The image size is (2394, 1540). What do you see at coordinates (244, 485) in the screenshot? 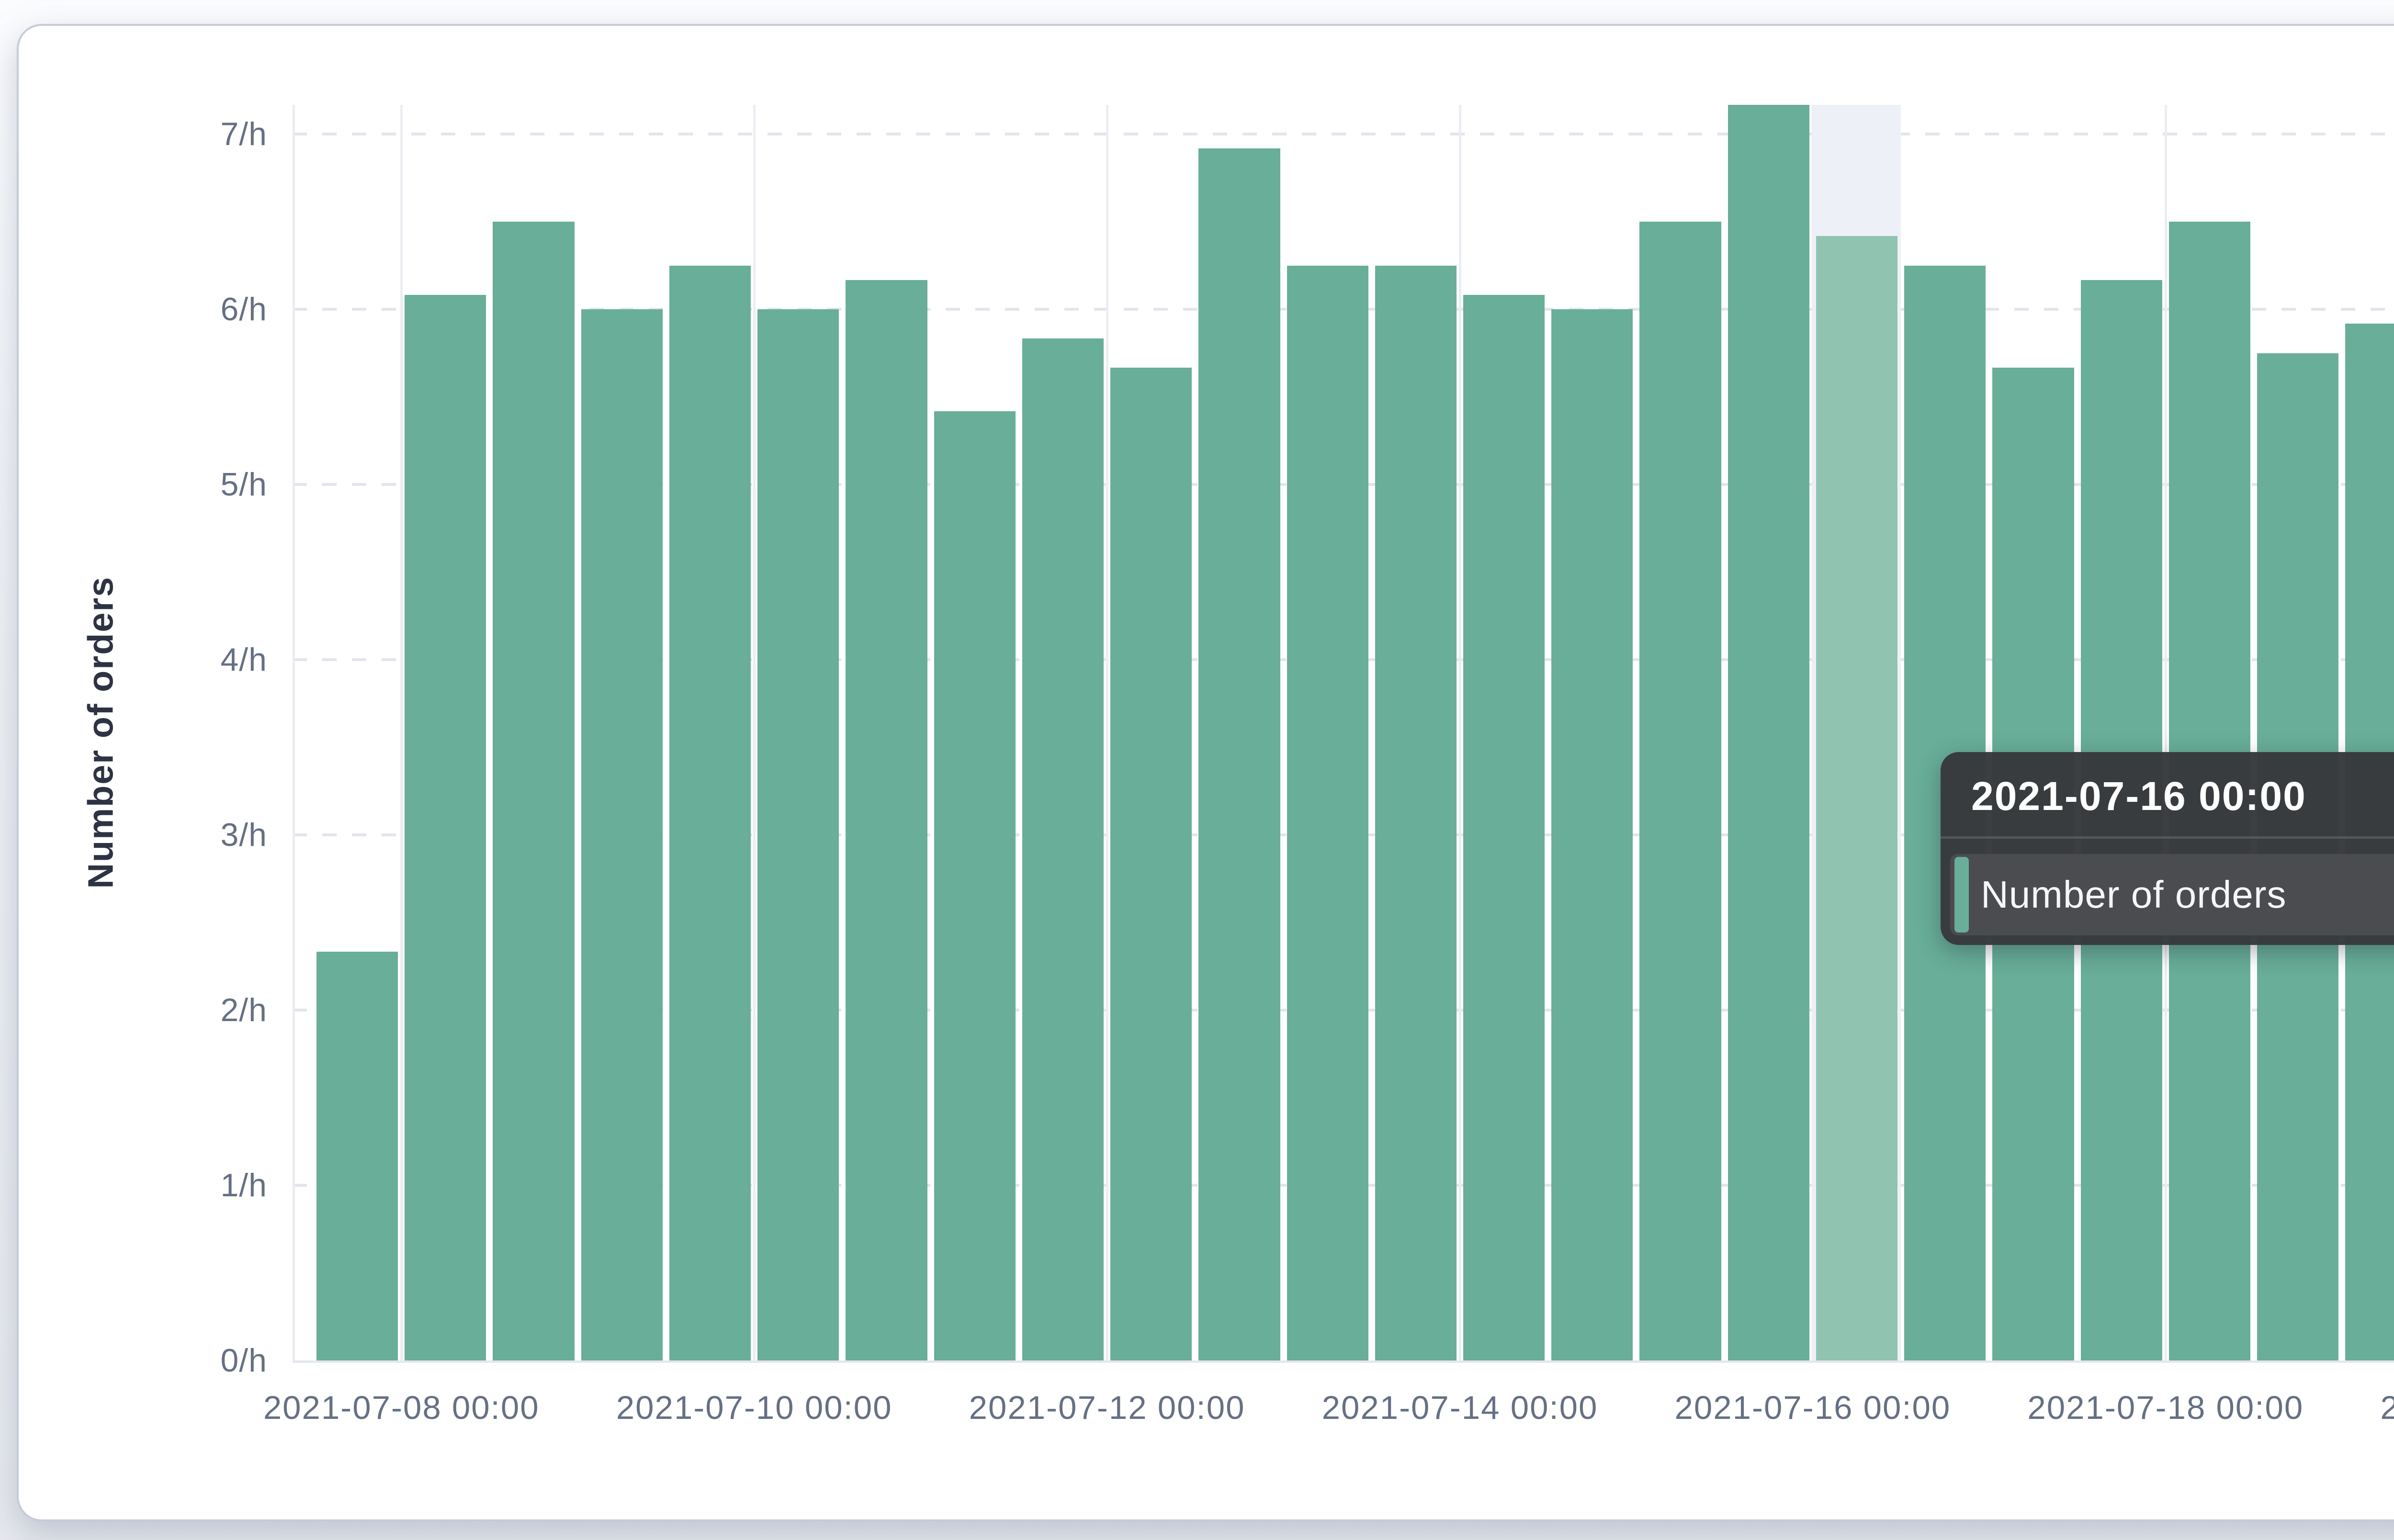
I see `y-tick-label: 5/h` at bounding box center [244, 485].